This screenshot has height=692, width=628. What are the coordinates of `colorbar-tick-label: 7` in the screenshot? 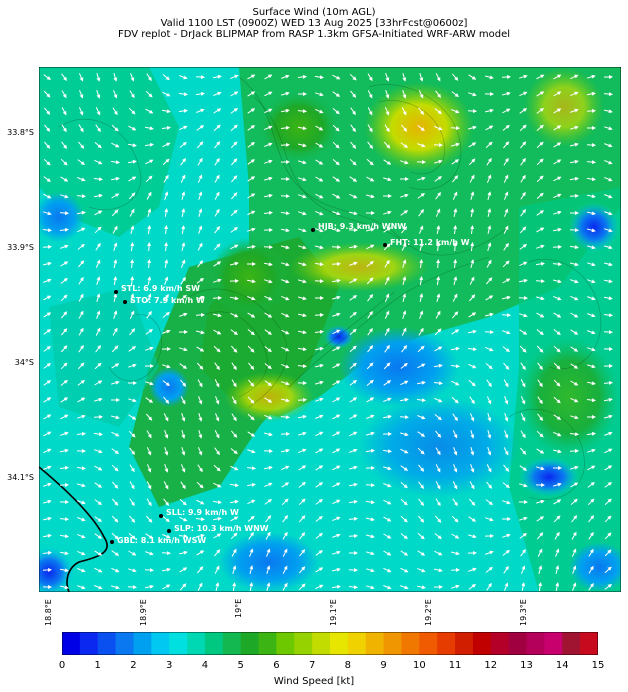 It's located at (312, 665).